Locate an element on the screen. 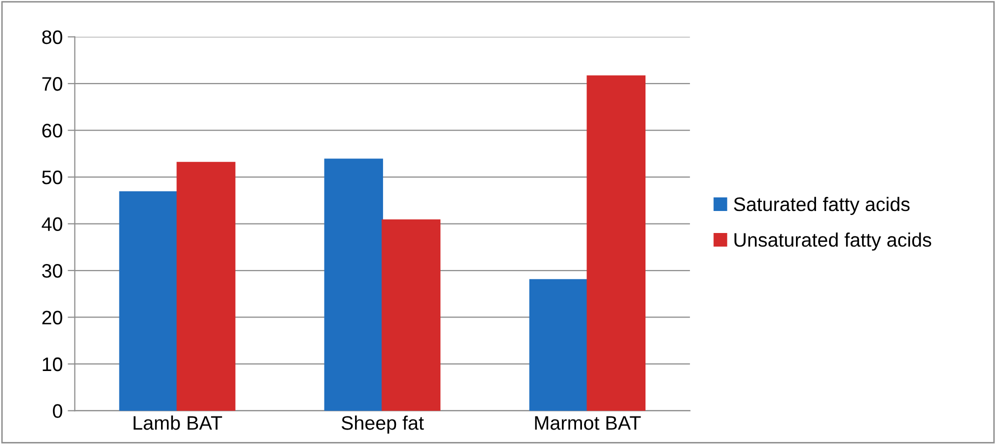  x-tick-label: Lamb BAT is located at coordinates (178, 423).